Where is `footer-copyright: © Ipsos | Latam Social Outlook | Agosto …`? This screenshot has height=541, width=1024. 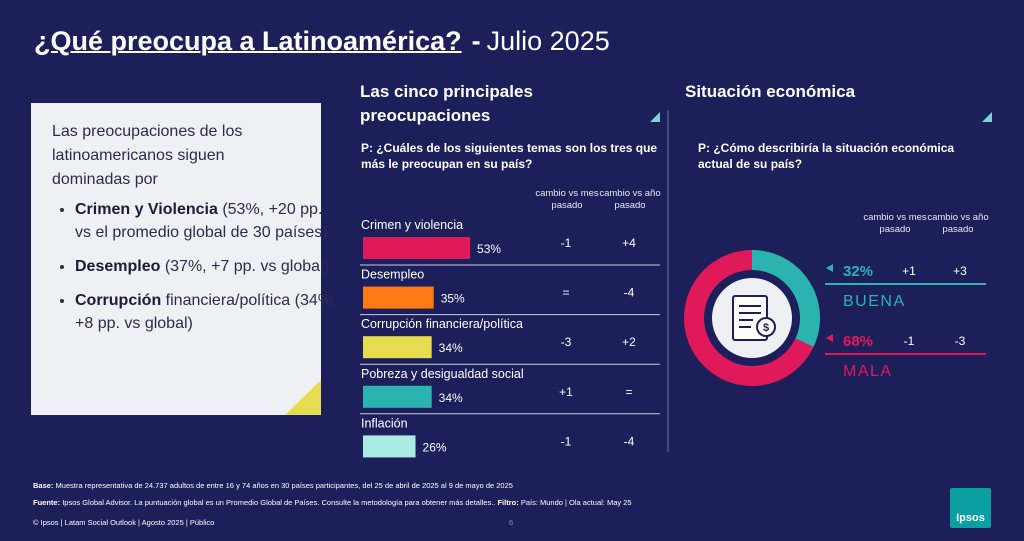 footer-copyright: © Ipsos | Latam Social Outlook | Agosto … is located at coordinates (124, 522).